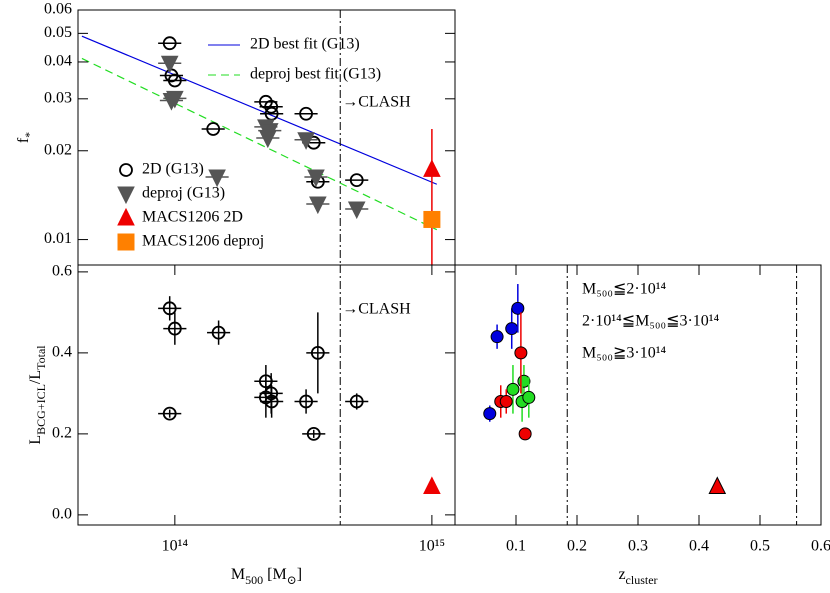  What do you see at coordinates (58, 238) in the screenshot?
I see `y-tick-label: 0.01` at bounding box center [58, 238].